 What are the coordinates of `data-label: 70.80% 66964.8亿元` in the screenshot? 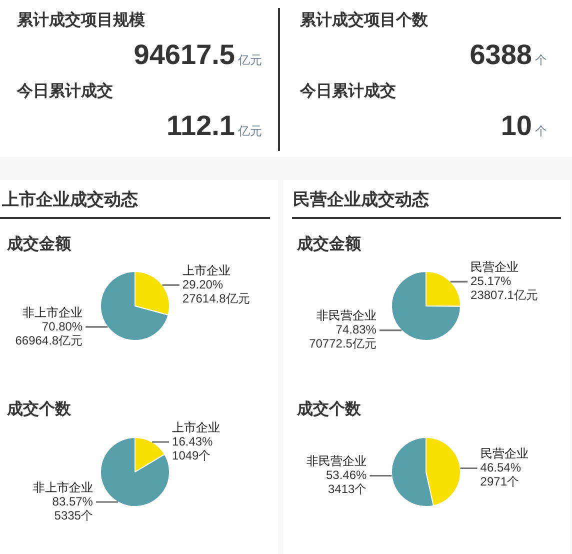 It's located at (49, 333).